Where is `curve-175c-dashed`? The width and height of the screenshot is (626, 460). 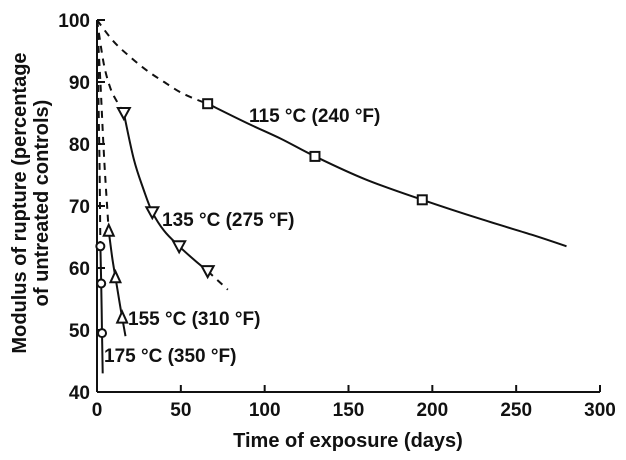
curve-175c-dashed is located at coordinates (99, 133).